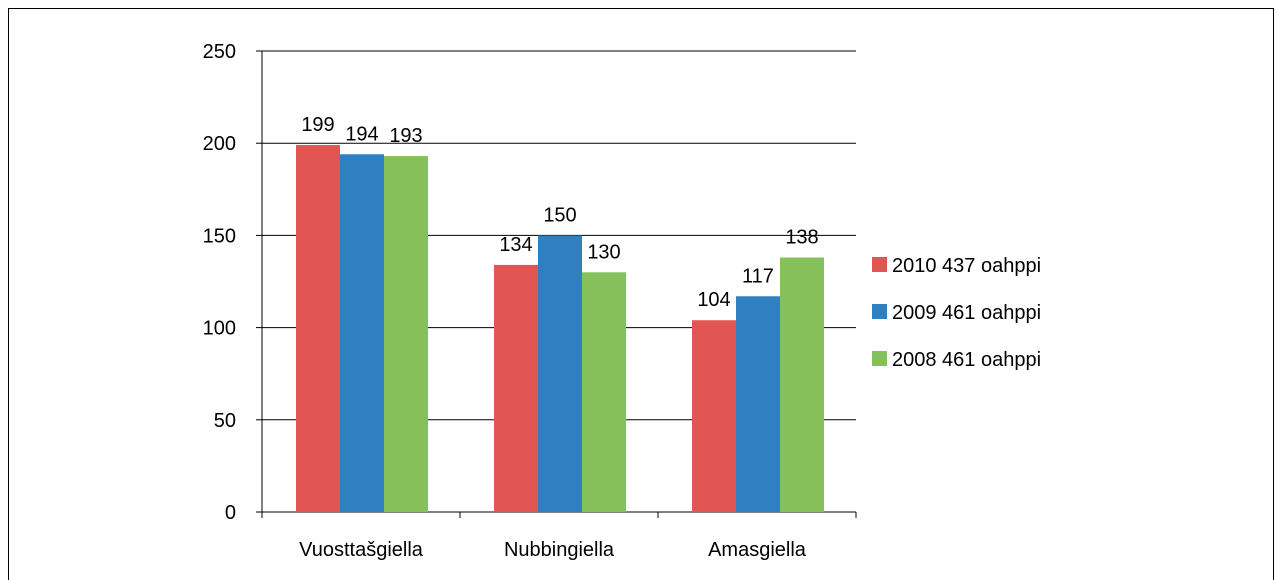 Image resolution: width=1276 pixels, height=580 pixels. I want to click on legend-label: 2009 461 oahppi, so click(966, 313).